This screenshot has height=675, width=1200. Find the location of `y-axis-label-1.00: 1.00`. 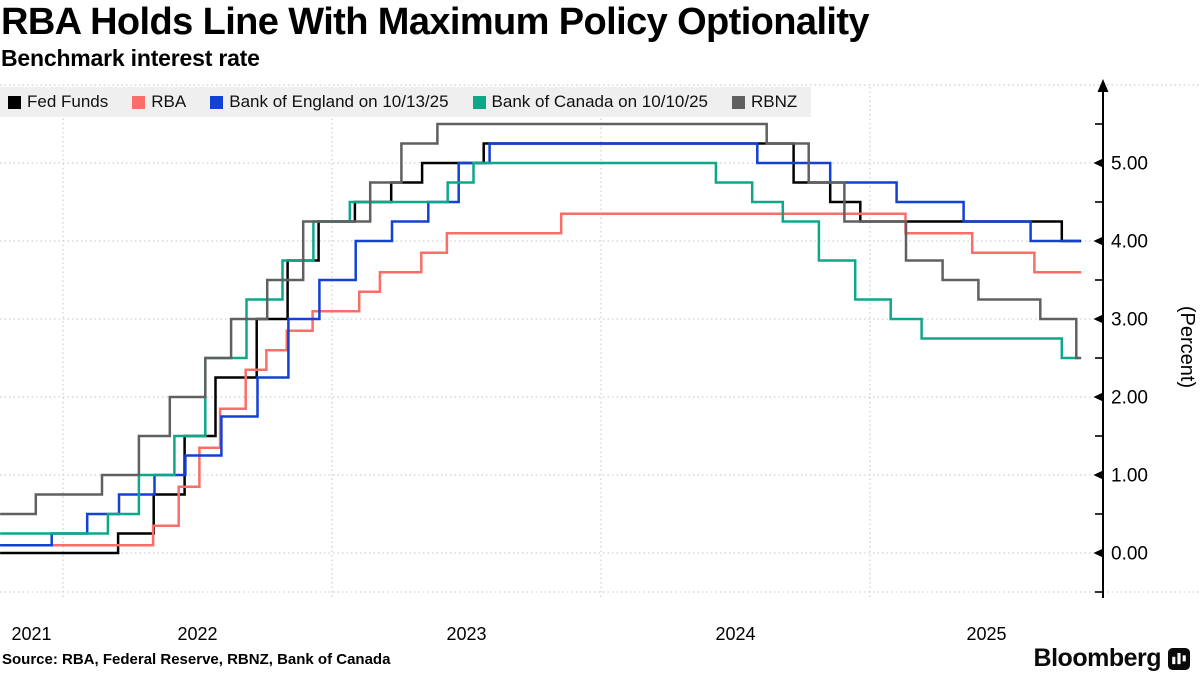

y-axis-label-1.00: 1.00 is located at coordinates (1129, 476).